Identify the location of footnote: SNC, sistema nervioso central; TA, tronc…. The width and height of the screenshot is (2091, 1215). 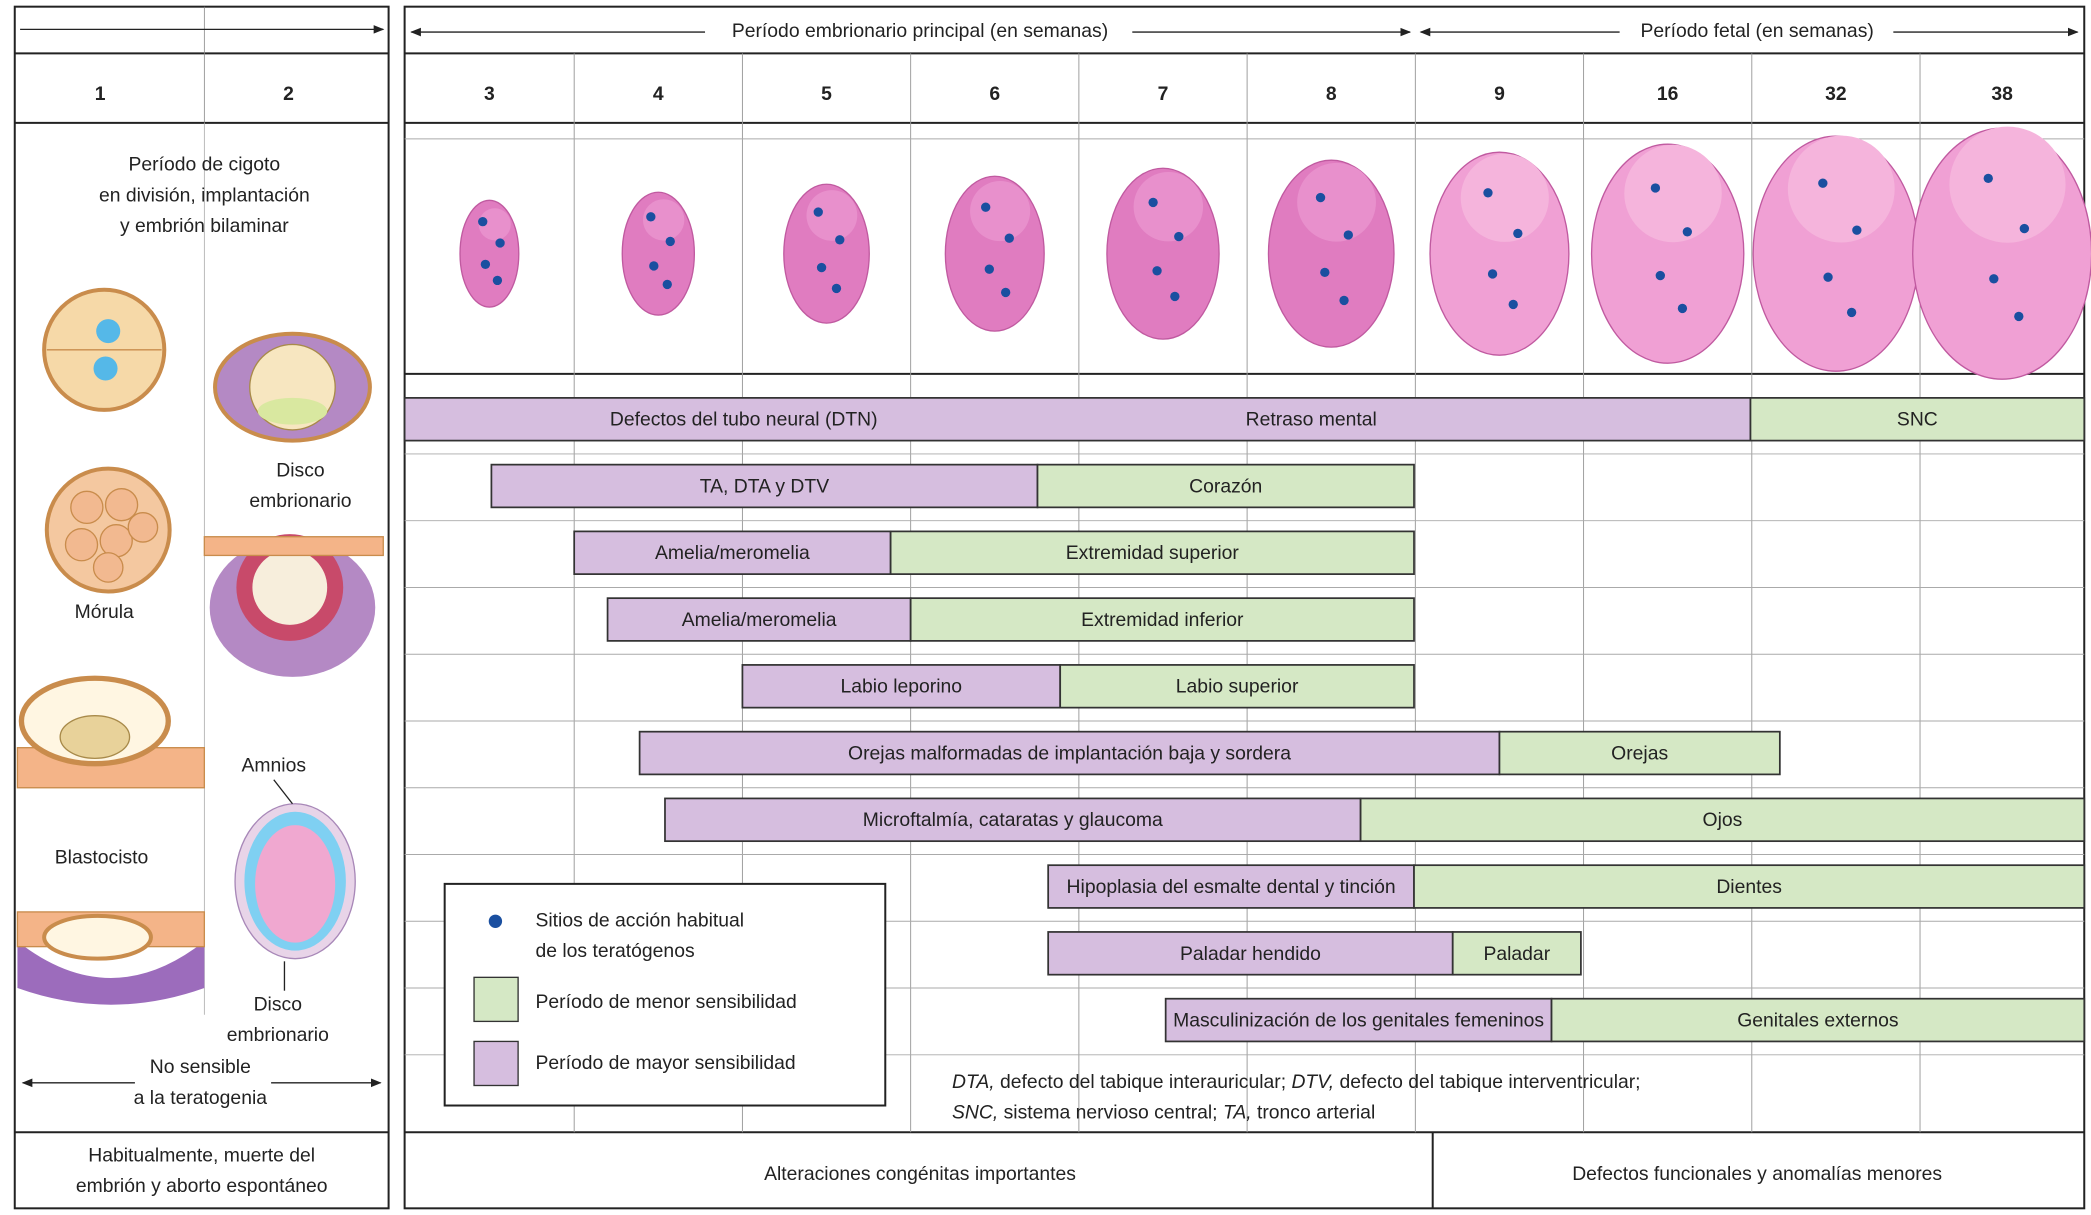
(1163, 1113).